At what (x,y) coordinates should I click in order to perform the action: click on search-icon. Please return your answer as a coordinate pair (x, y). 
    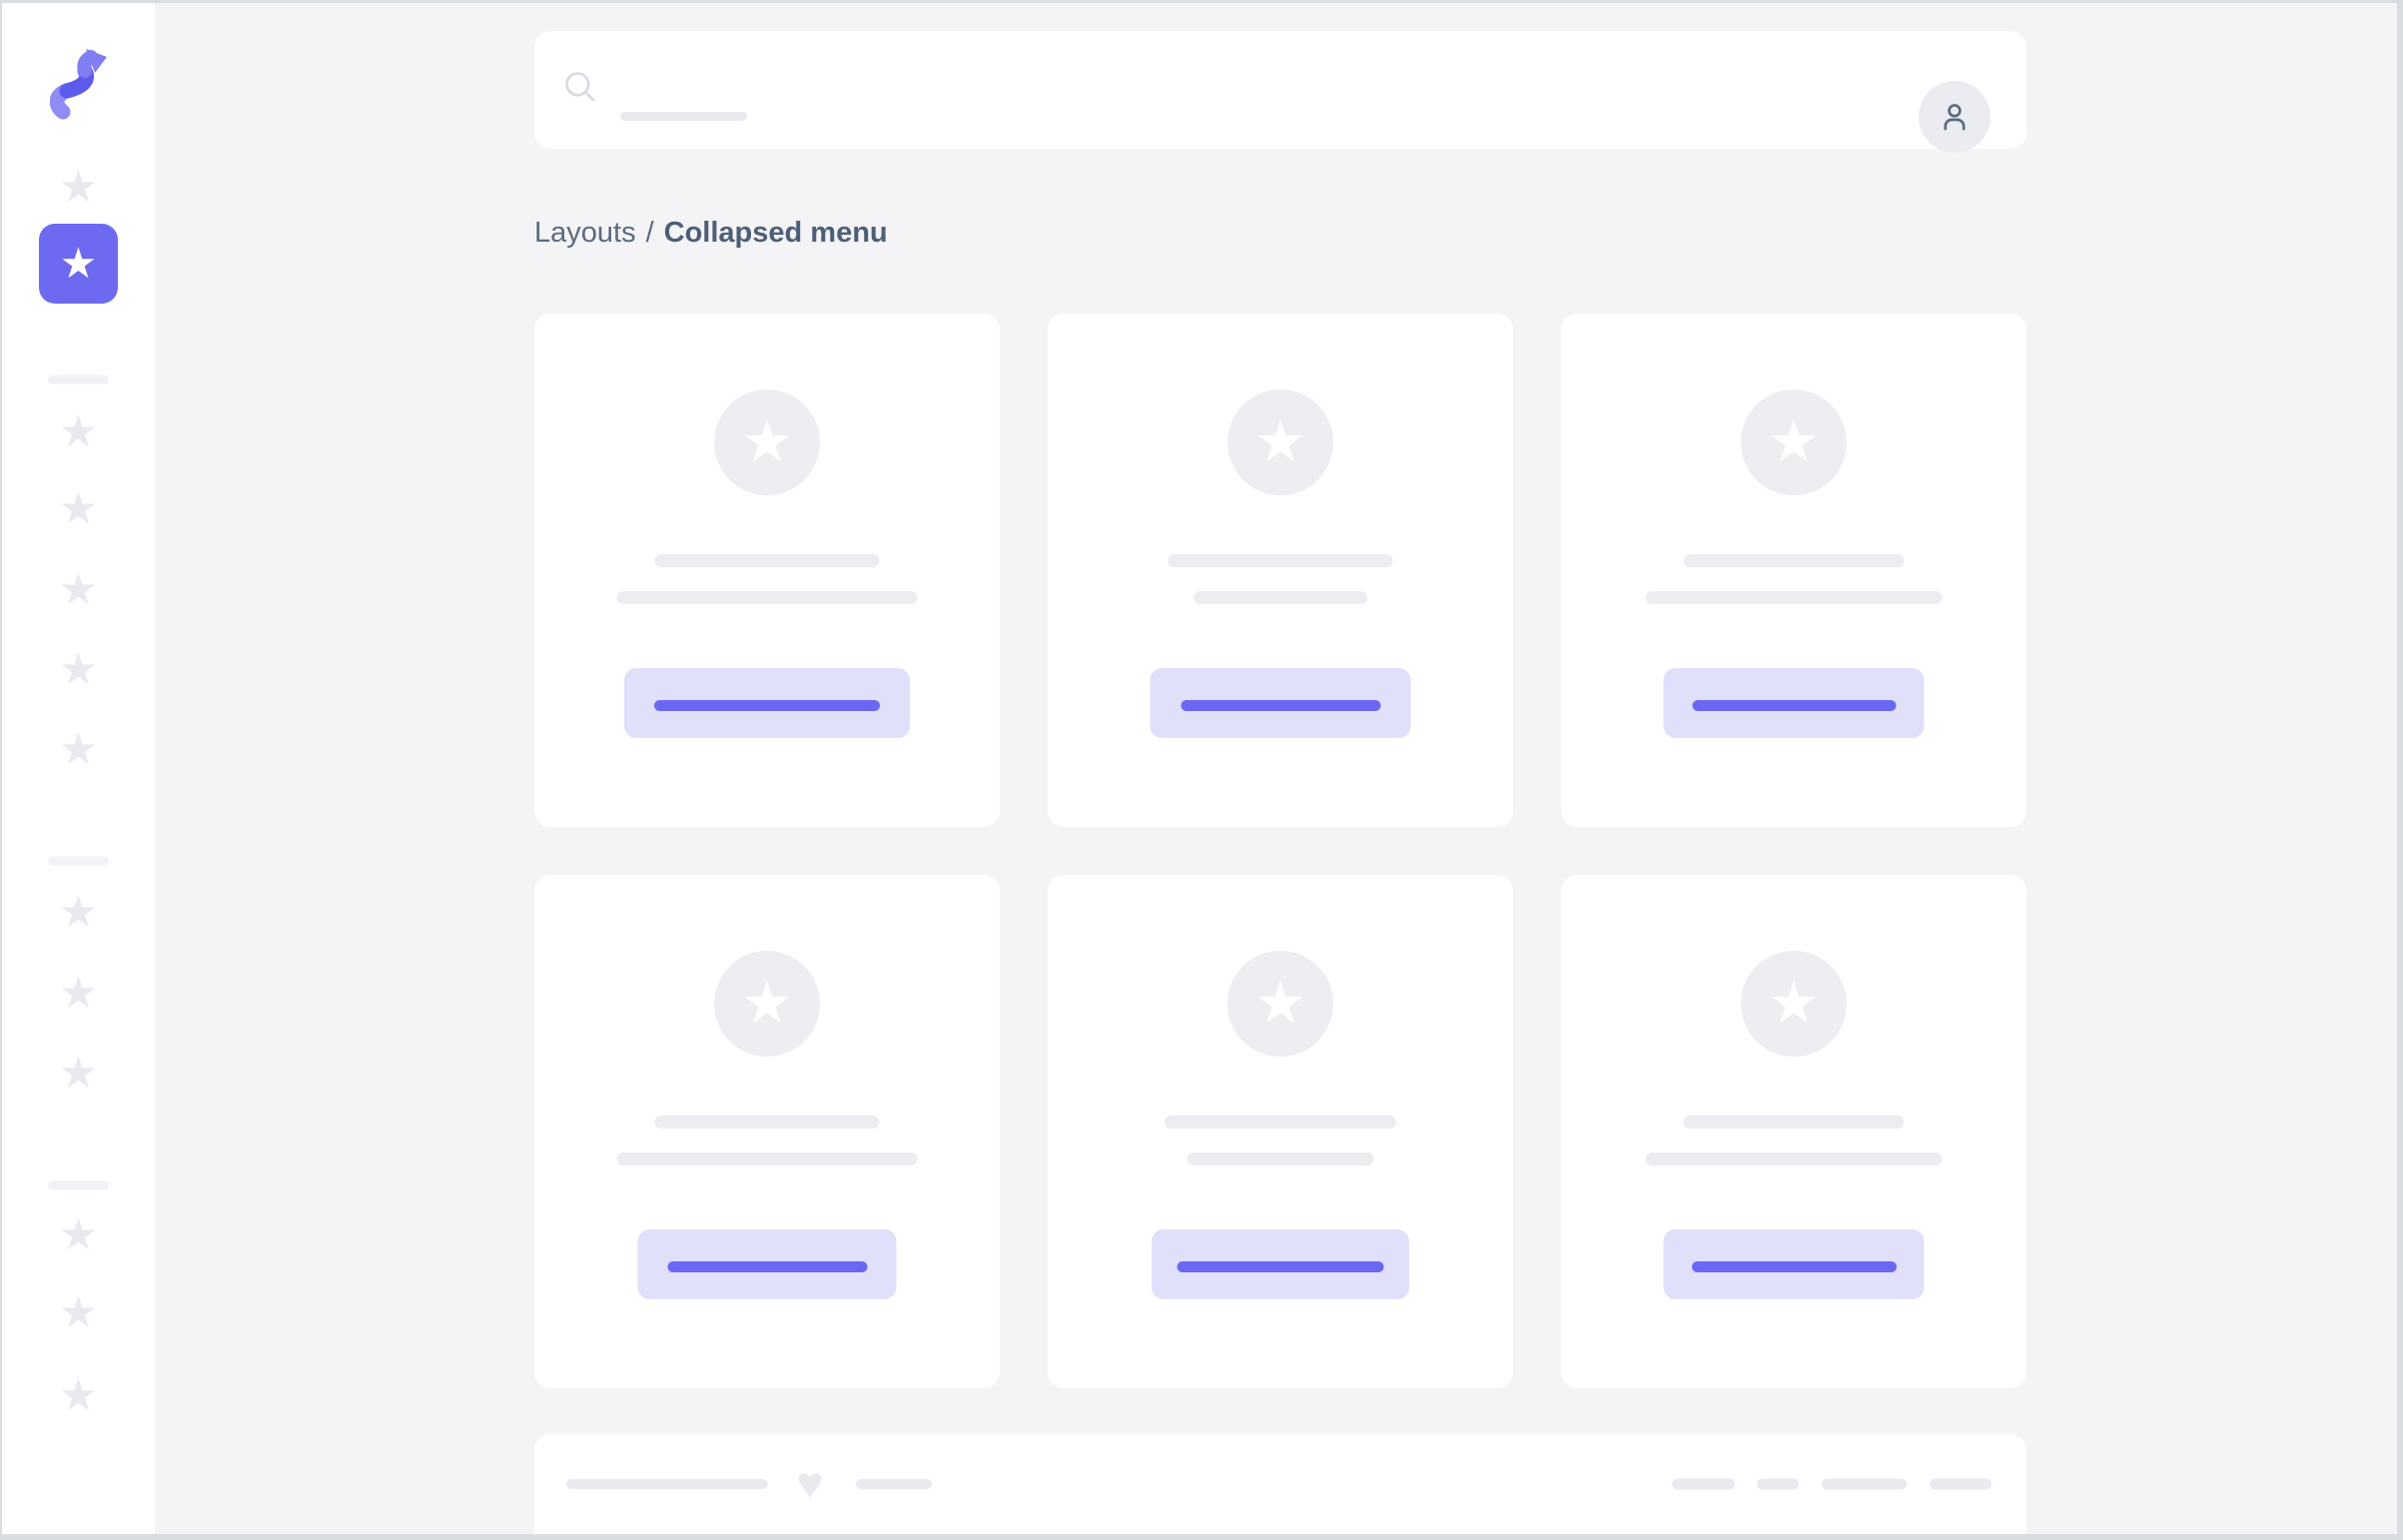
    Looking at the image, I should click on (580, 87).